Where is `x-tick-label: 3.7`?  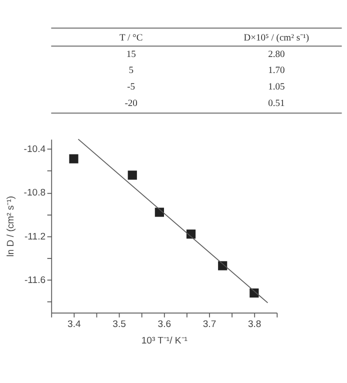 x-tick-label: 3.7 is located at coordinates (209, 324).